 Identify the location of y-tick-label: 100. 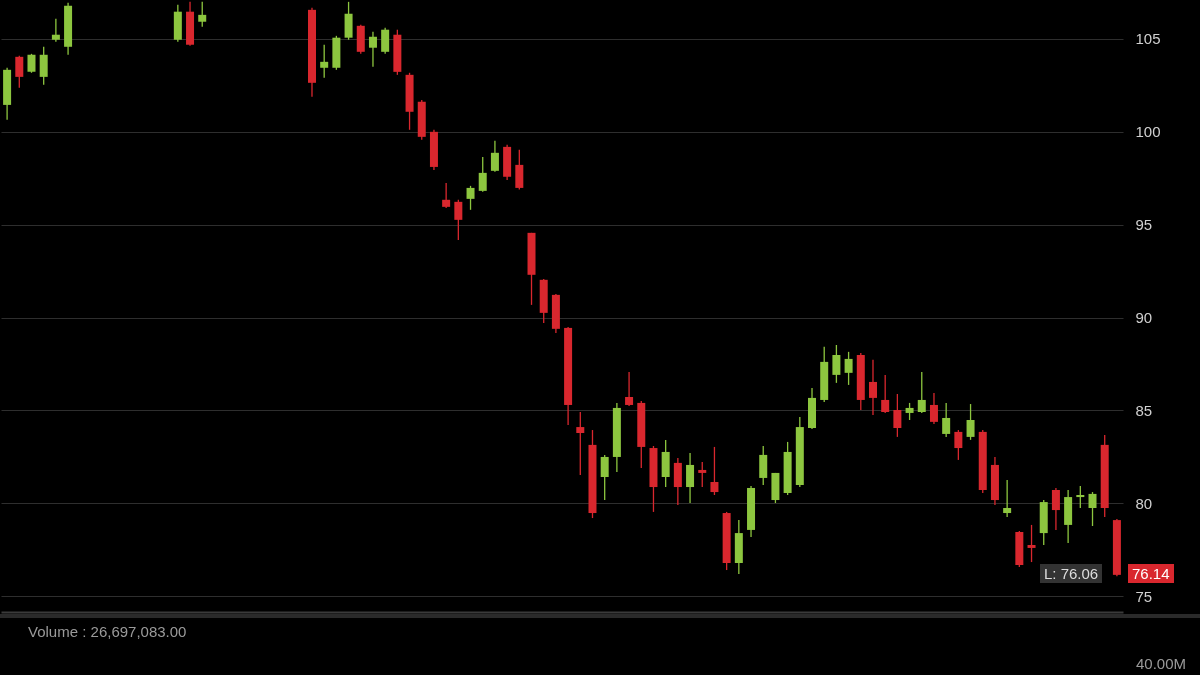
(1148, 132).